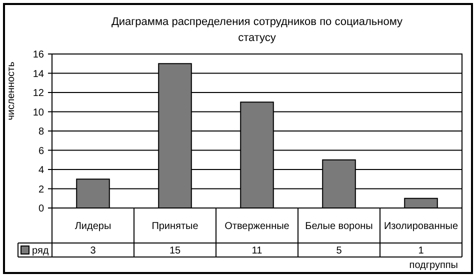  What do you see at coordinates (41, 151) in the screenshot?
I see `y-tick-label: 6` at bounding box center [41, 151].